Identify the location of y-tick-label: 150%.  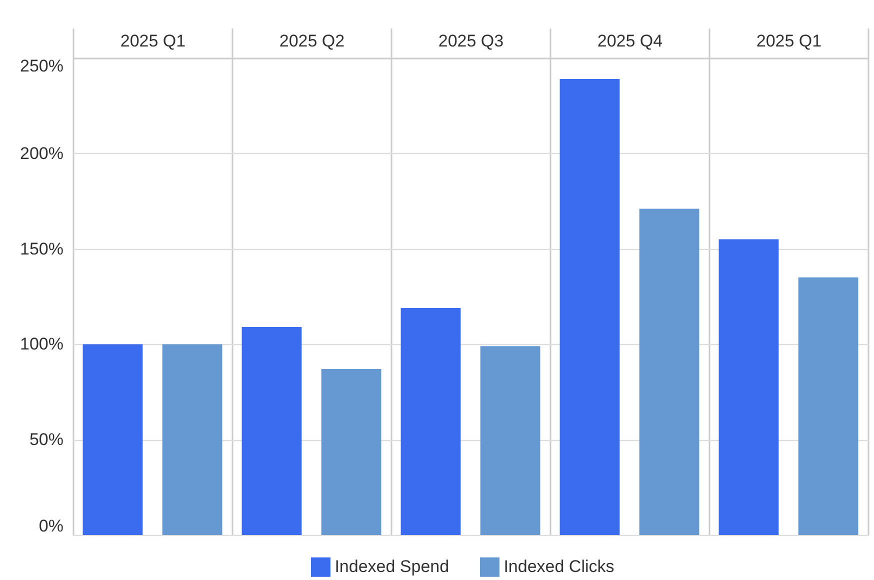
(42, 248).